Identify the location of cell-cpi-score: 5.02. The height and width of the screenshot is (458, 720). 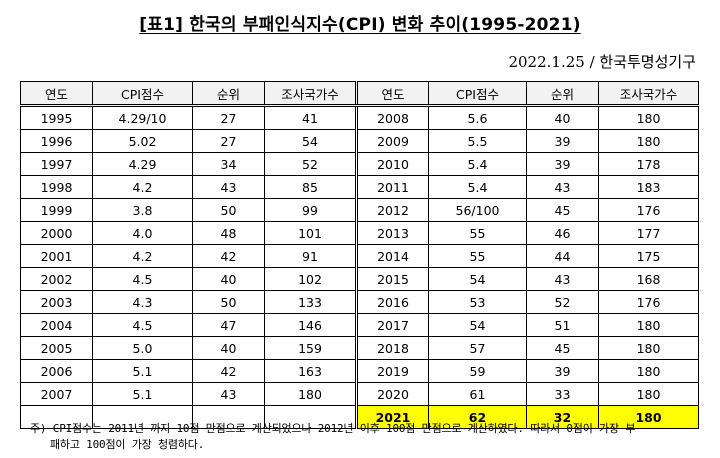
(142, 141).